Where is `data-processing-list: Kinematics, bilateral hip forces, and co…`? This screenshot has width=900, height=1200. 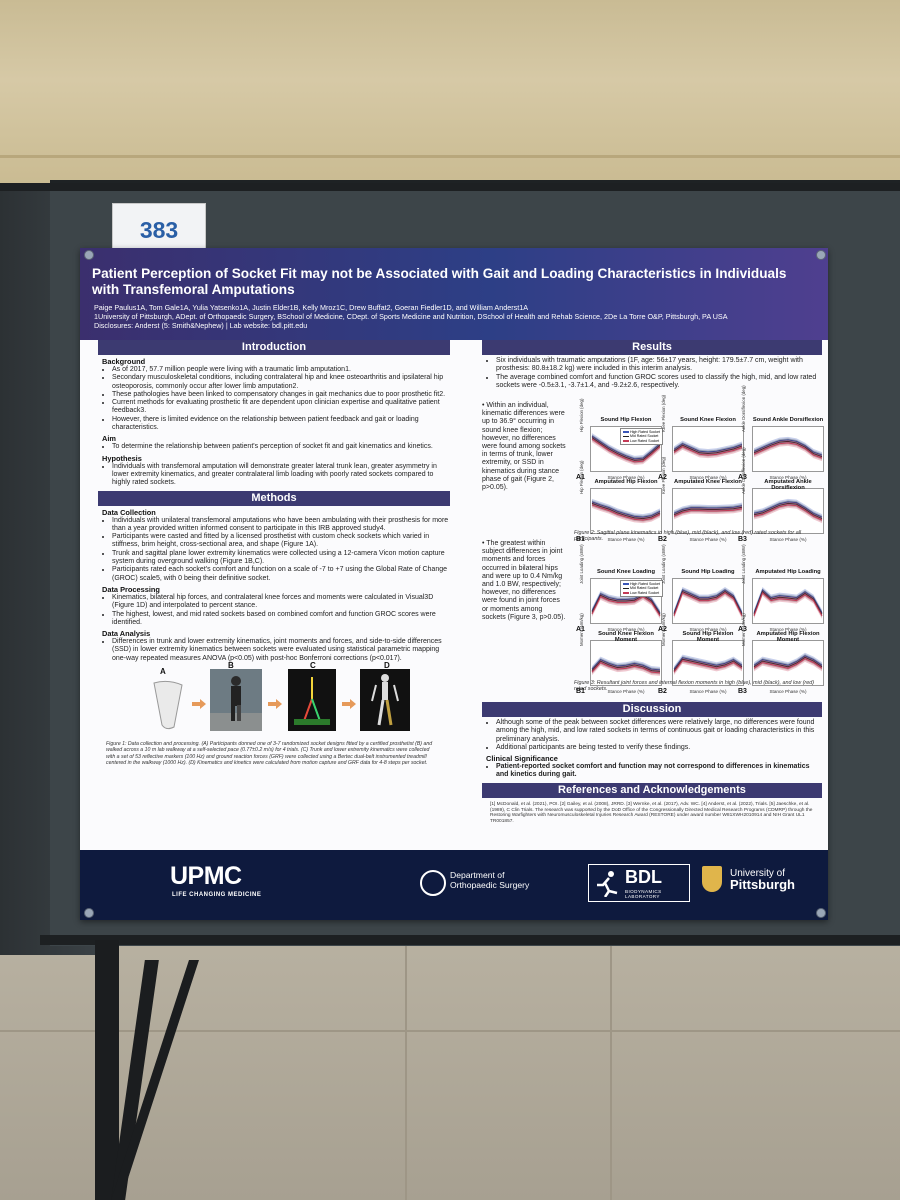
data-processing-list: Kinematics, bilateral hip forces, and co… is located at coordinates (274, 610).